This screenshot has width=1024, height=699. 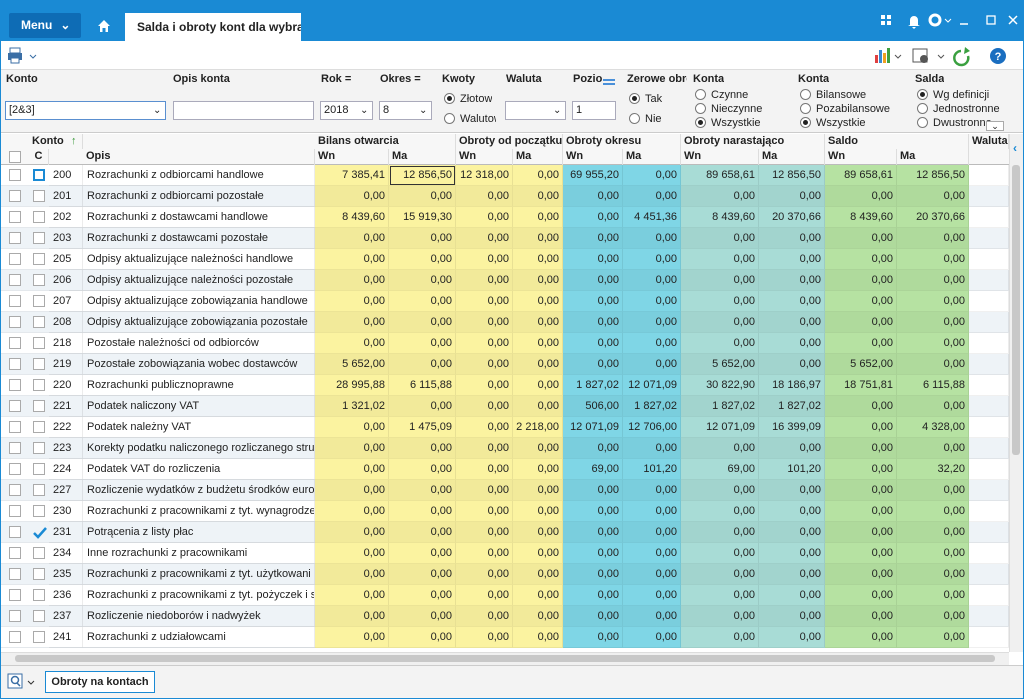 What do you see at coordinates (505, 658) in the screenshot?
I see `horizontal-thumb` at bounding box center [505, 658].